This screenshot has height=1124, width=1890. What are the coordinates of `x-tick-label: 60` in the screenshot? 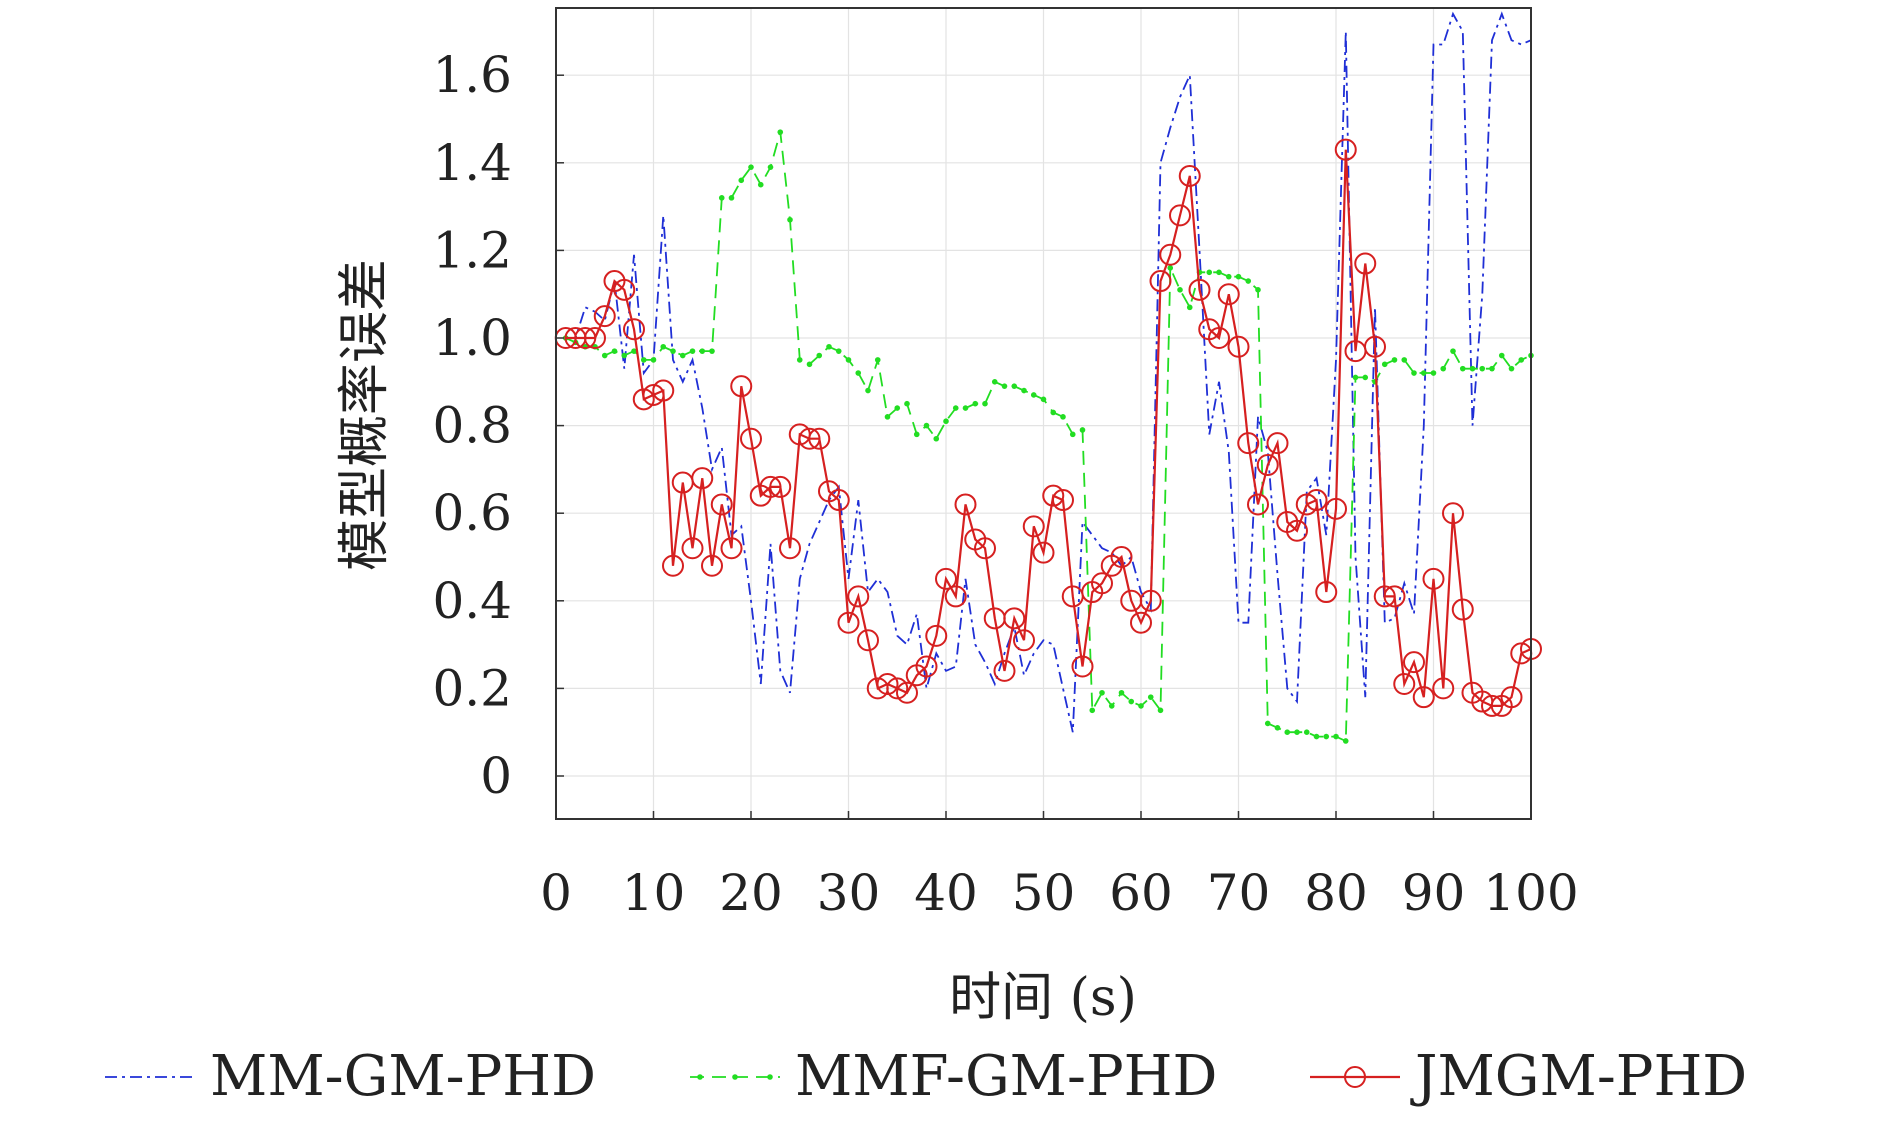 It's located at (1141, 893).